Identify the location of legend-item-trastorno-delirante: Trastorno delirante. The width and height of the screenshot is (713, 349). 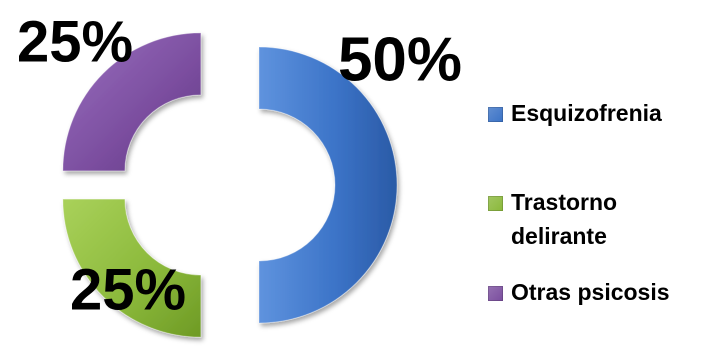
(563, 219).